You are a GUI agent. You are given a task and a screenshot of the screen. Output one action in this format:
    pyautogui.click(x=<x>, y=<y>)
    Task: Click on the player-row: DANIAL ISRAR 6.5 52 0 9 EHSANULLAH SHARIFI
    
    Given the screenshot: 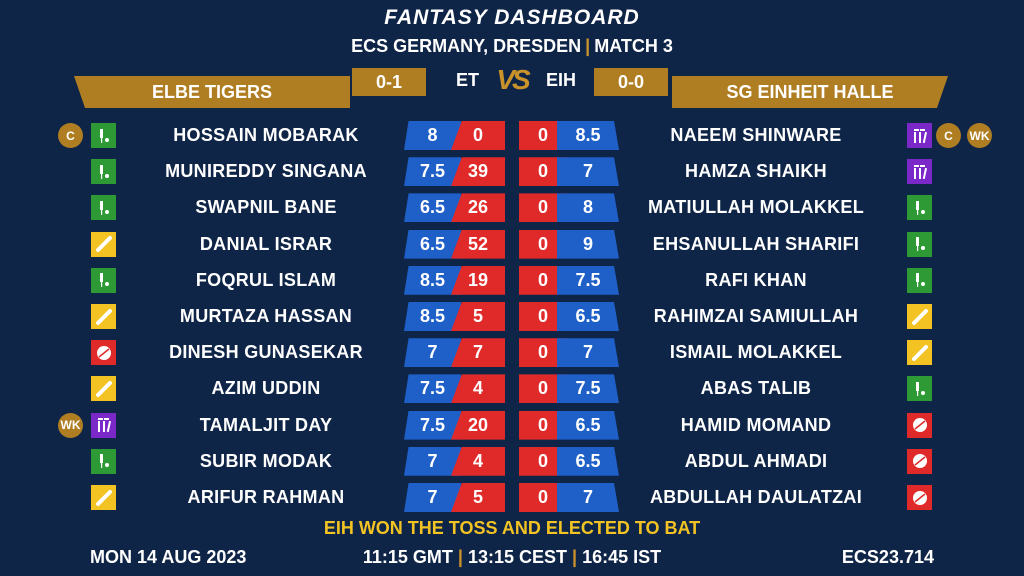 What is the action you would take?
    pyautogui.click(x=512, y=245)
    